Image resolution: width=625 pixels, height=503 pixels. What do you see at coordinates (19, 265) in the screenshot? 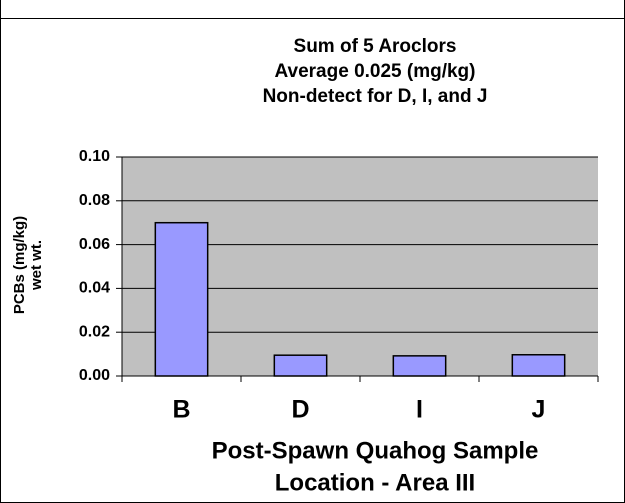
I see `y-axis-label: PCBs (mg/kg)` at bounding box center [19, 265].